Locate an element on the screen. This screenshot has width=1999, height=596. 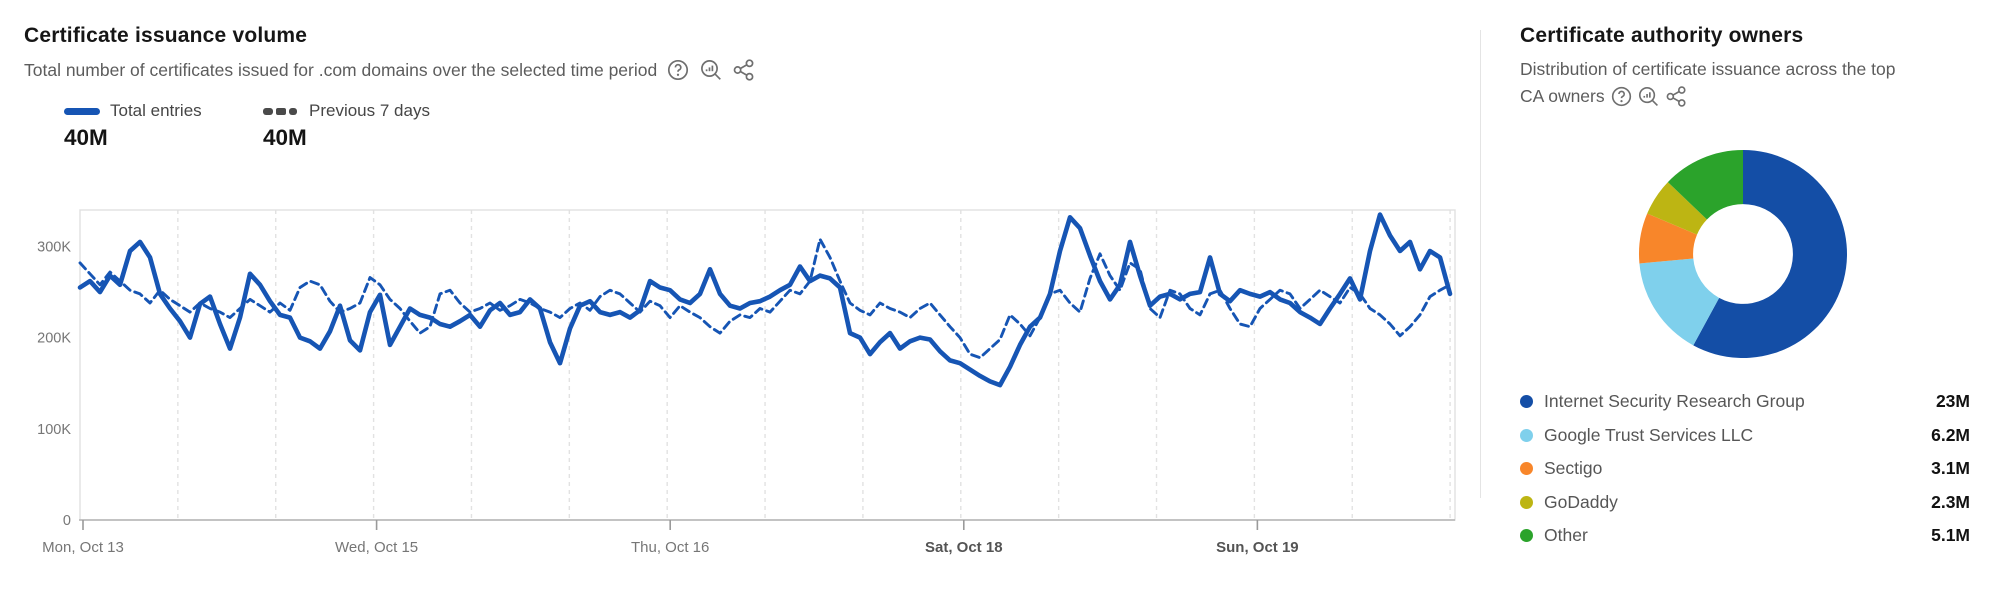
legend-label: GoDaddy is located at coordinates (1581, 501).